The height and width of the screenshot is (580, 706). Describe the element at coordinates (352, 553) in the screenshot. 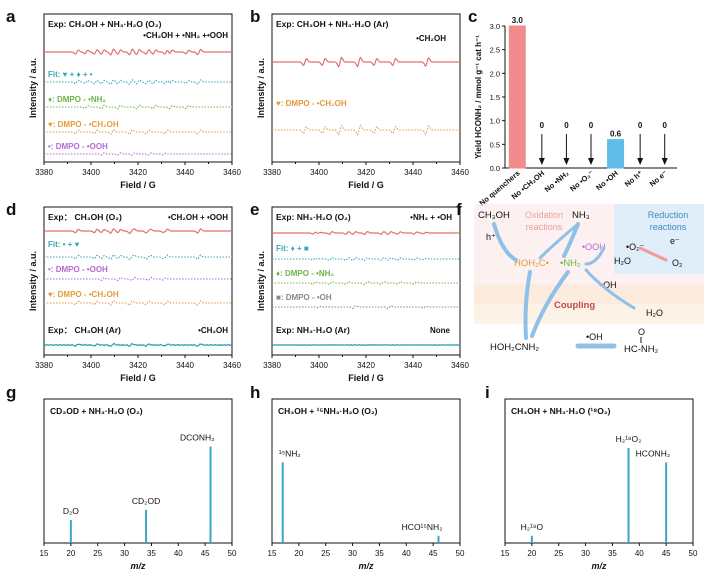

I see `panel-h-xtick-label: 30` at that location.